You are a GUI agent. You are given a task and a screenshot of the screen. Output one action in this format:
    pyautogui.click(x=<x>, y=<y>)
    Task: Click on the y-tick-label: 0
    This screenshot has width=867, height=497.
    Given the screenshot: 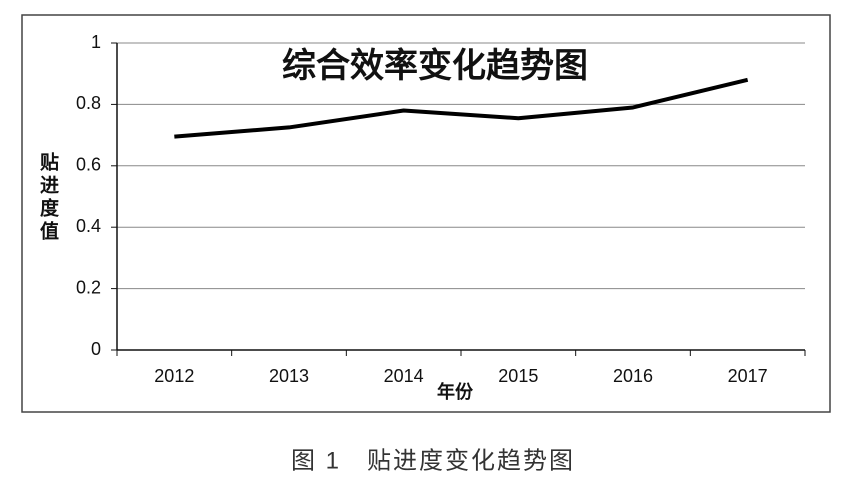 What is the action you would take?
    pyautogui.click(x=96, y=349)
    